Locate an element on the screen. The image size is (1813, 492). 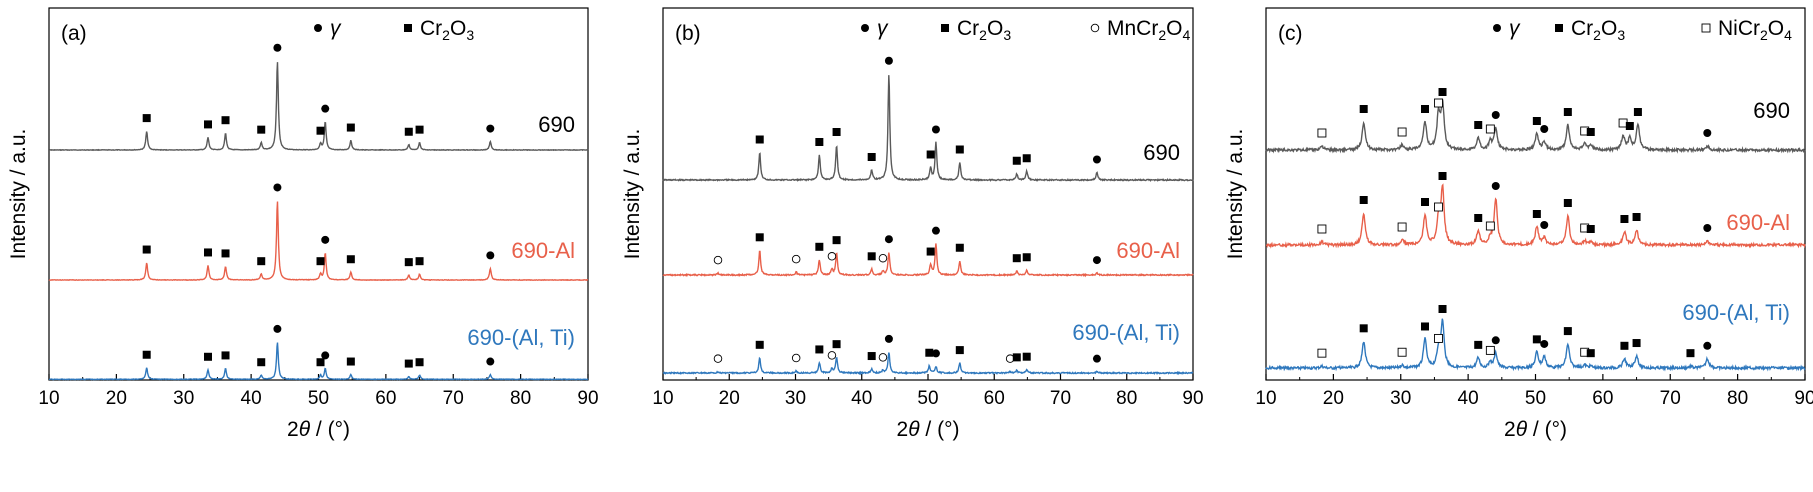
legend-item: γ is located at coordinates (875, 28).